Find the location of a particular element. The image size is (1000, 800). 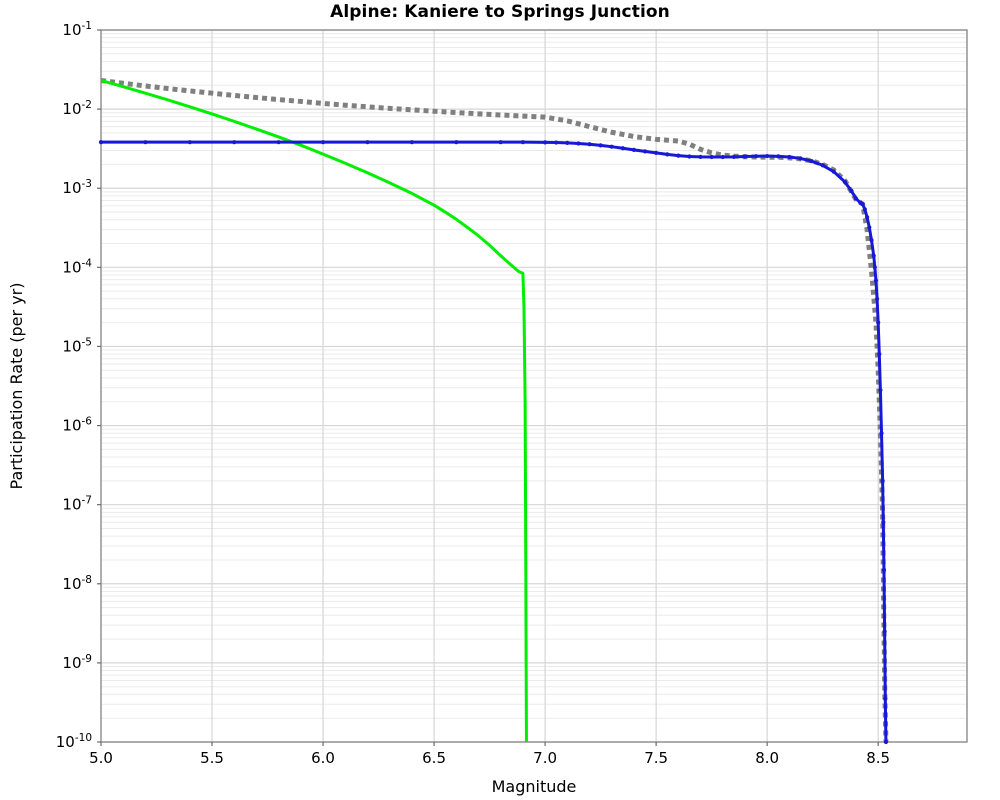

x-tick-label: 5.0 is located at coordinates (101, 758).